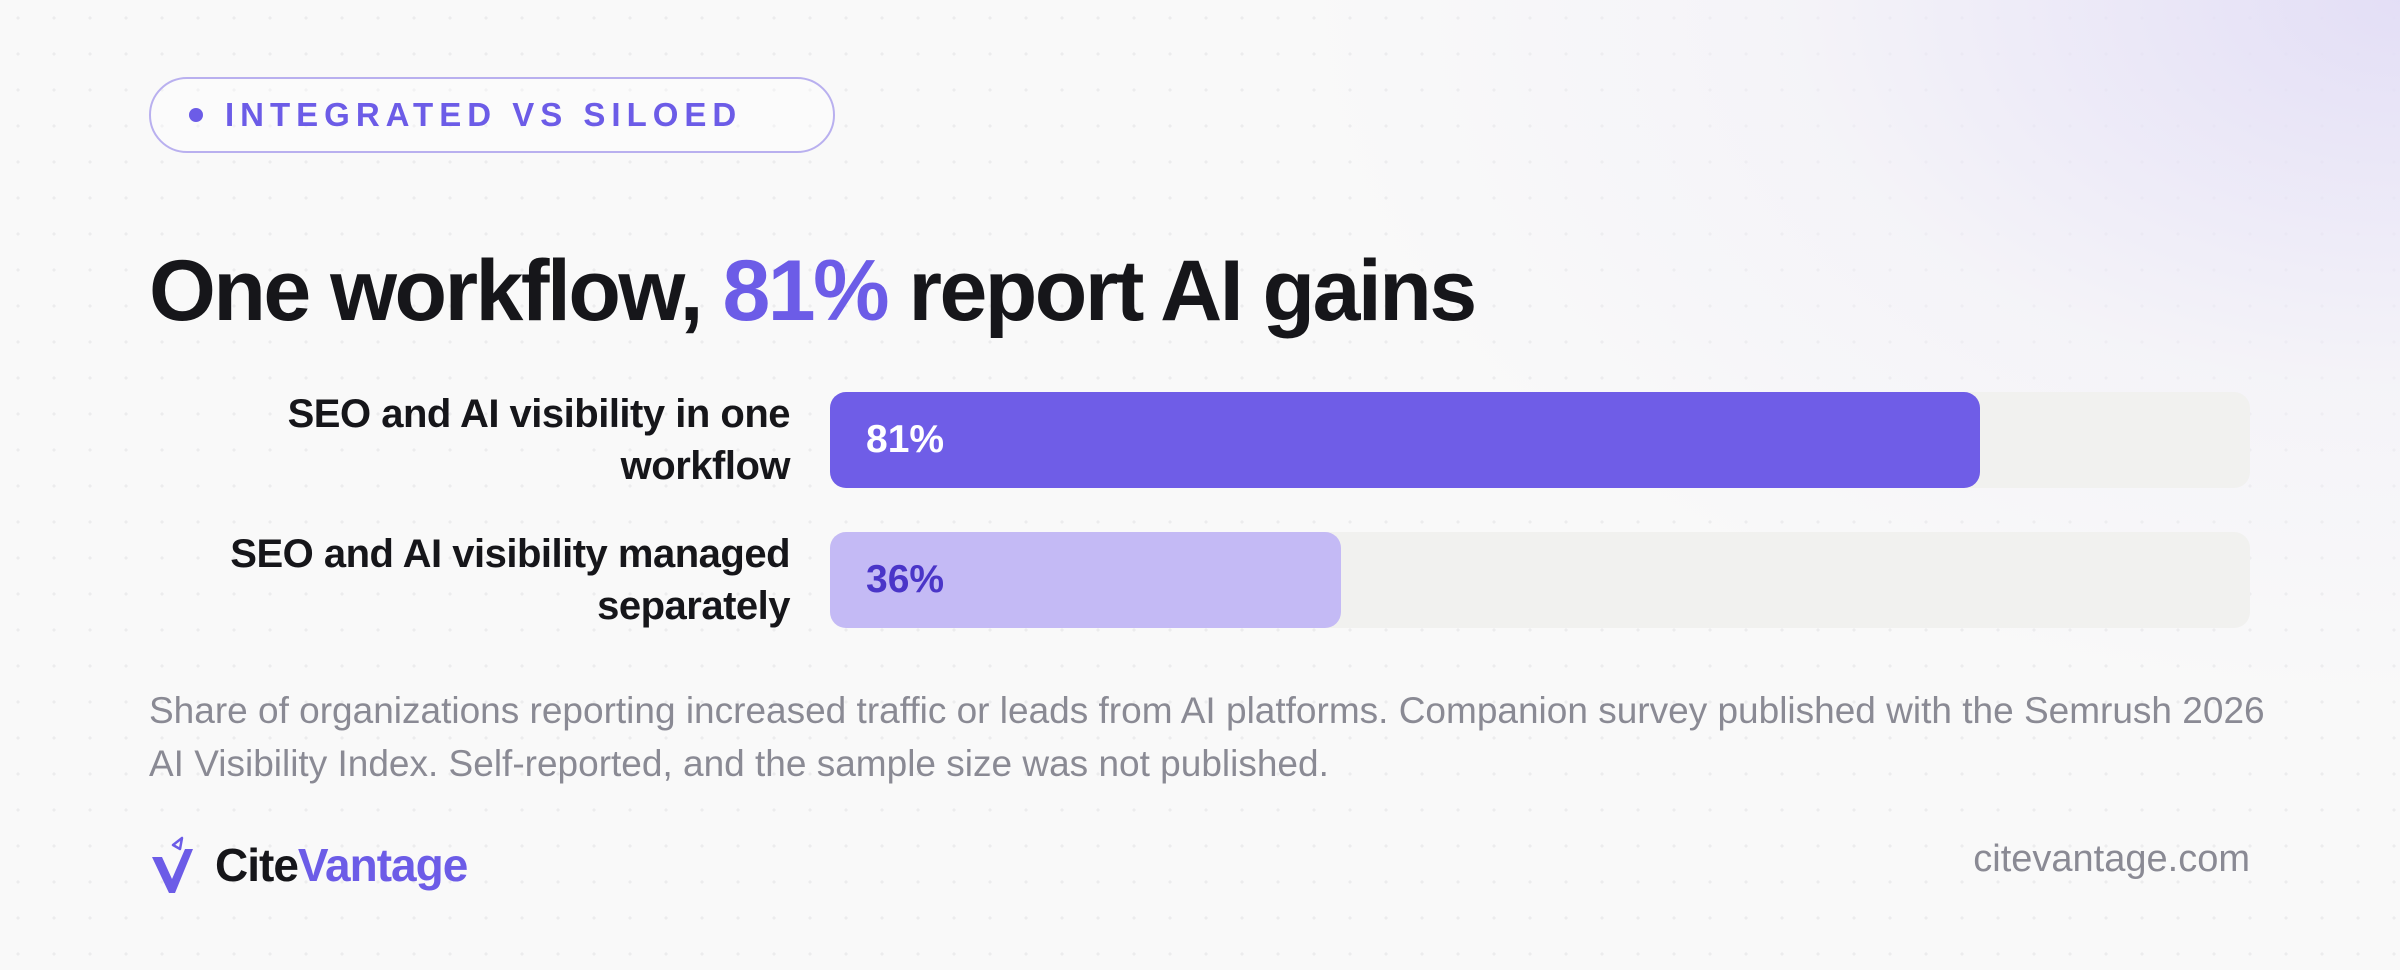 Image resolution: width=2400 pixels, height=970 pixels. What do you see at coordinates (1540, 580) in the screenshot?
I see `bar-track: 36%` at bounding box center [1540, 580].